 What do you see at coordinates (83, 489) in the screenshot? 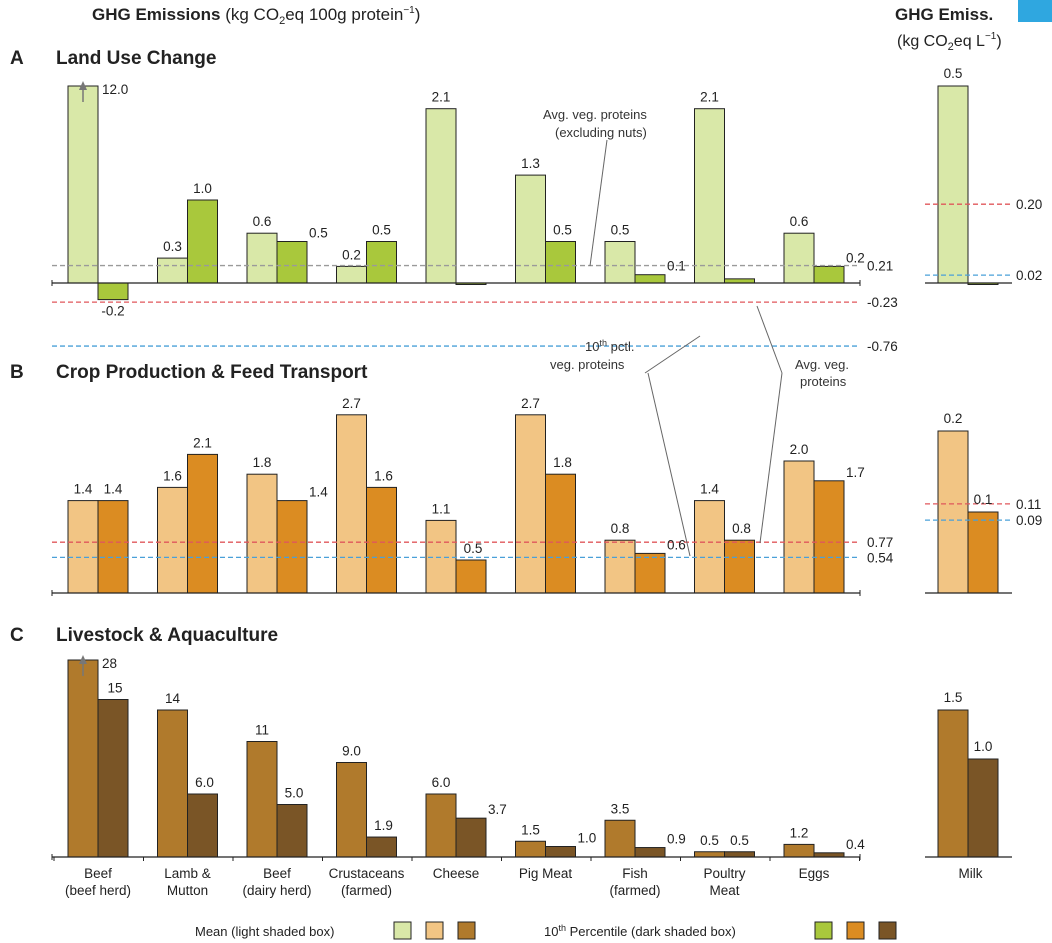
I see `panel-b-label-mean-beef-beef-herd: 1.4` at bounding box center [83, 489].